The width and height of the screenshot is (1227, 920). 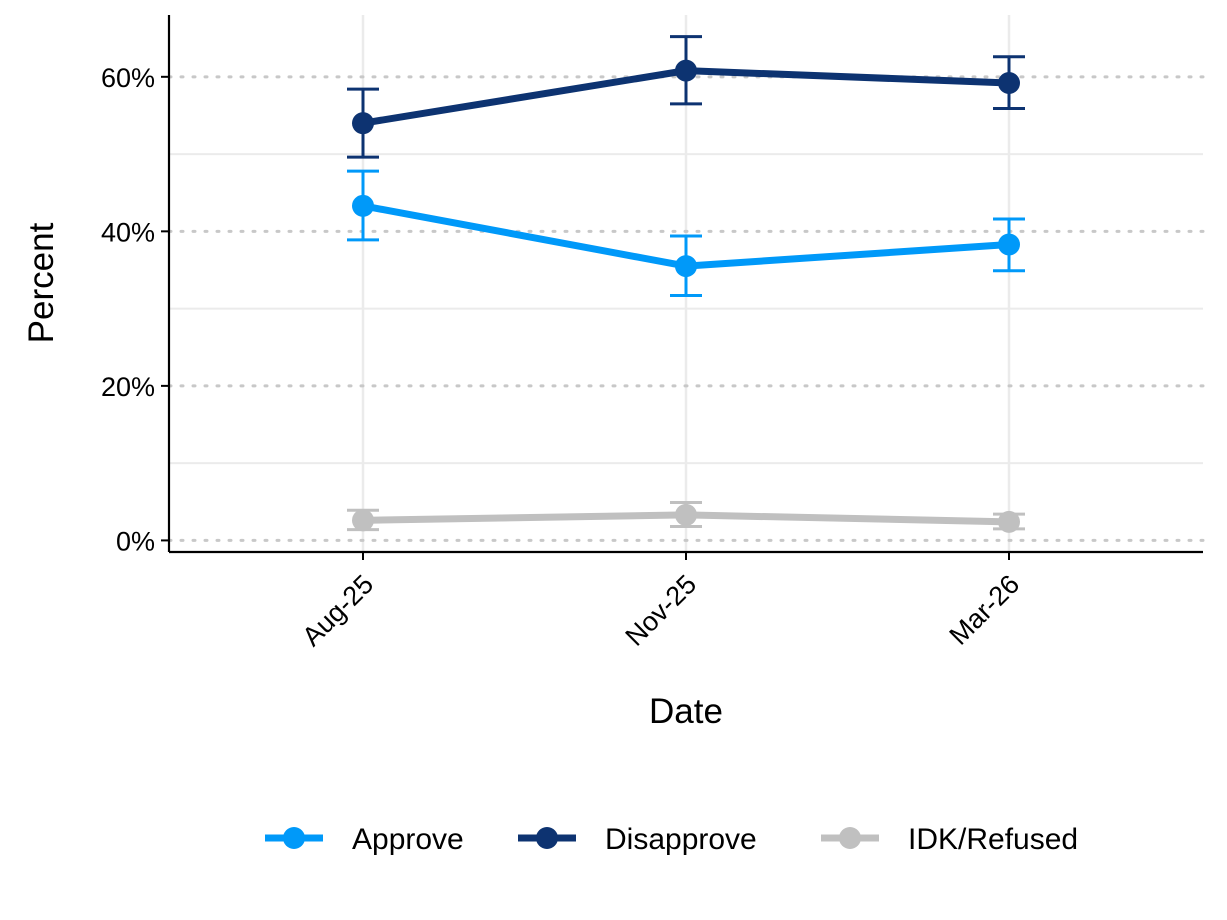 What do you see at coordinates (337, 610) in the screenshot?
I see `x-tick-label: Aug-25` at bounding box center [337, 610].